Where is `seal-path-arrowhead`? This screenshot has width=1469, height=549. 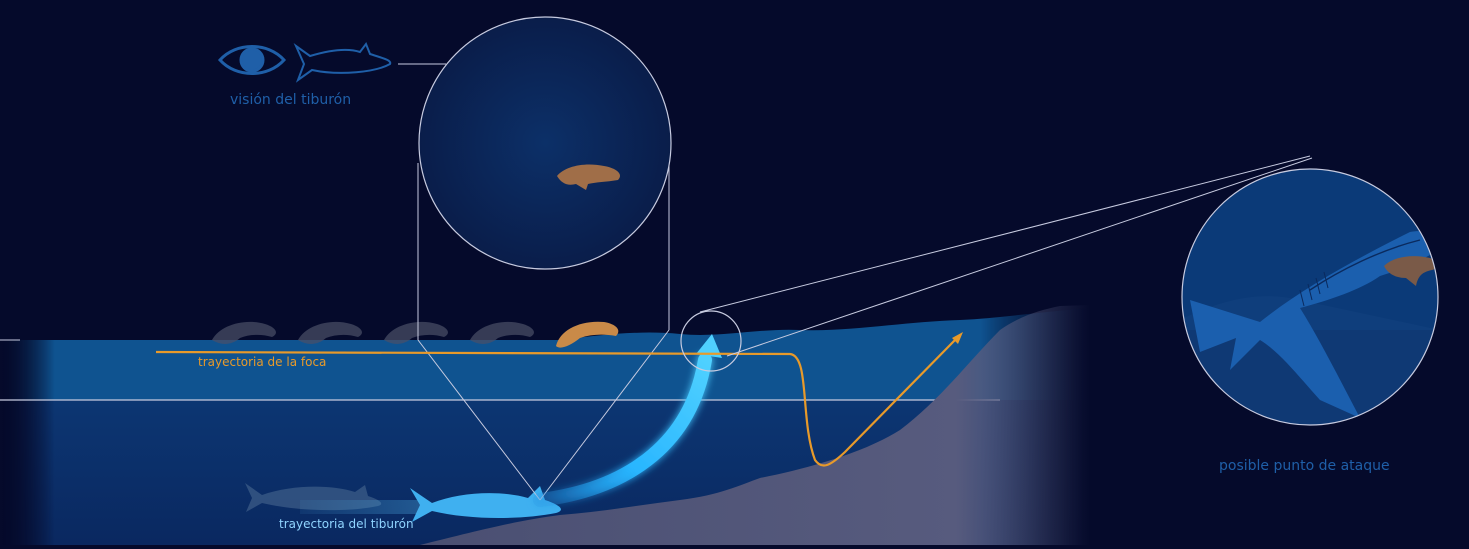 seal-path-arrowhead is located at coordinates (957, 338).